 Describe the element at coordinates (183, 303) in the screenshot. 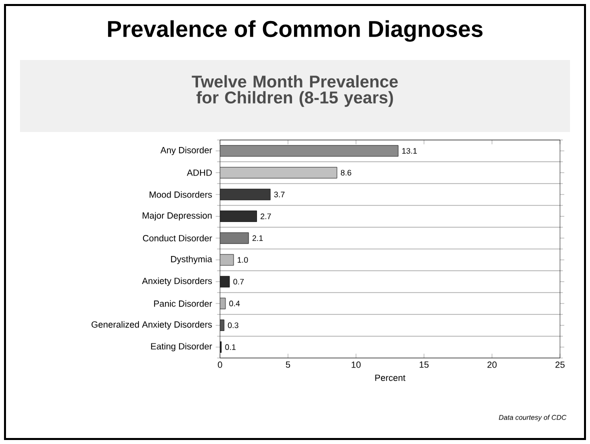

I see `y-tick-label: Panic Disorder` at that location.